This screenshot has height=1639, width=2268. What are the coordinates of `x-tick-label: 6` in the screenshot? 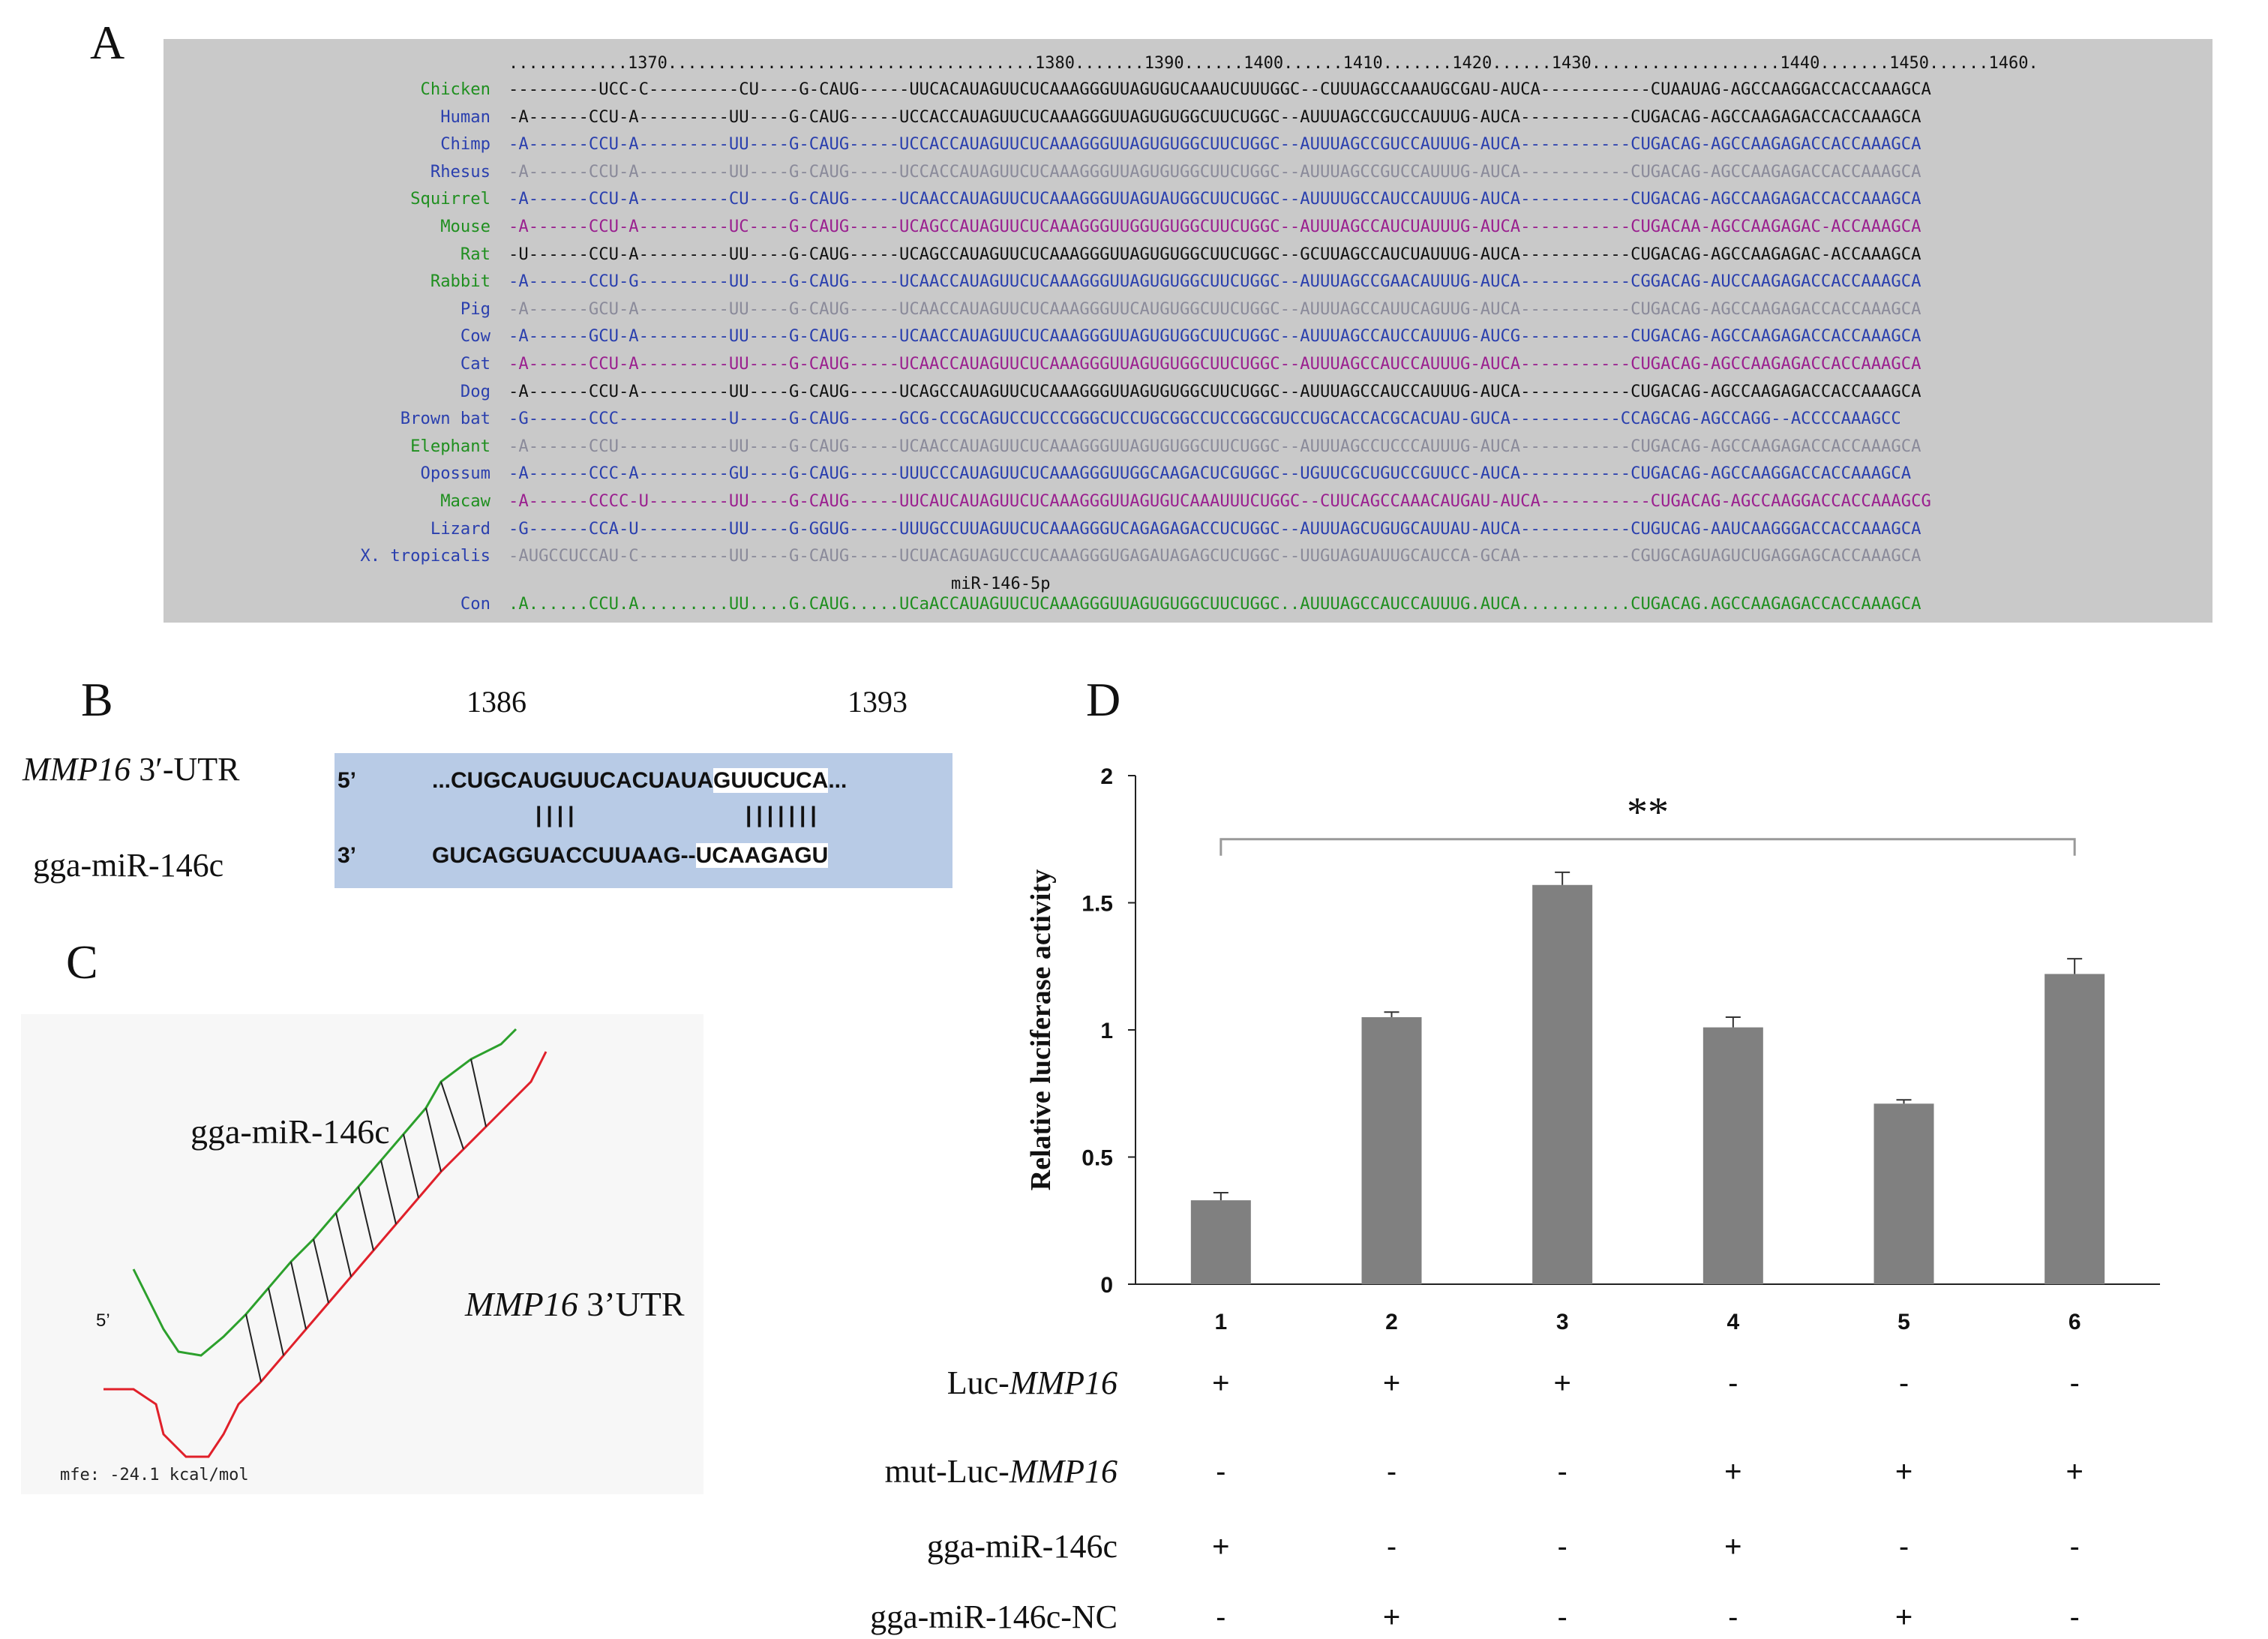 It's located at (2074, 1322).